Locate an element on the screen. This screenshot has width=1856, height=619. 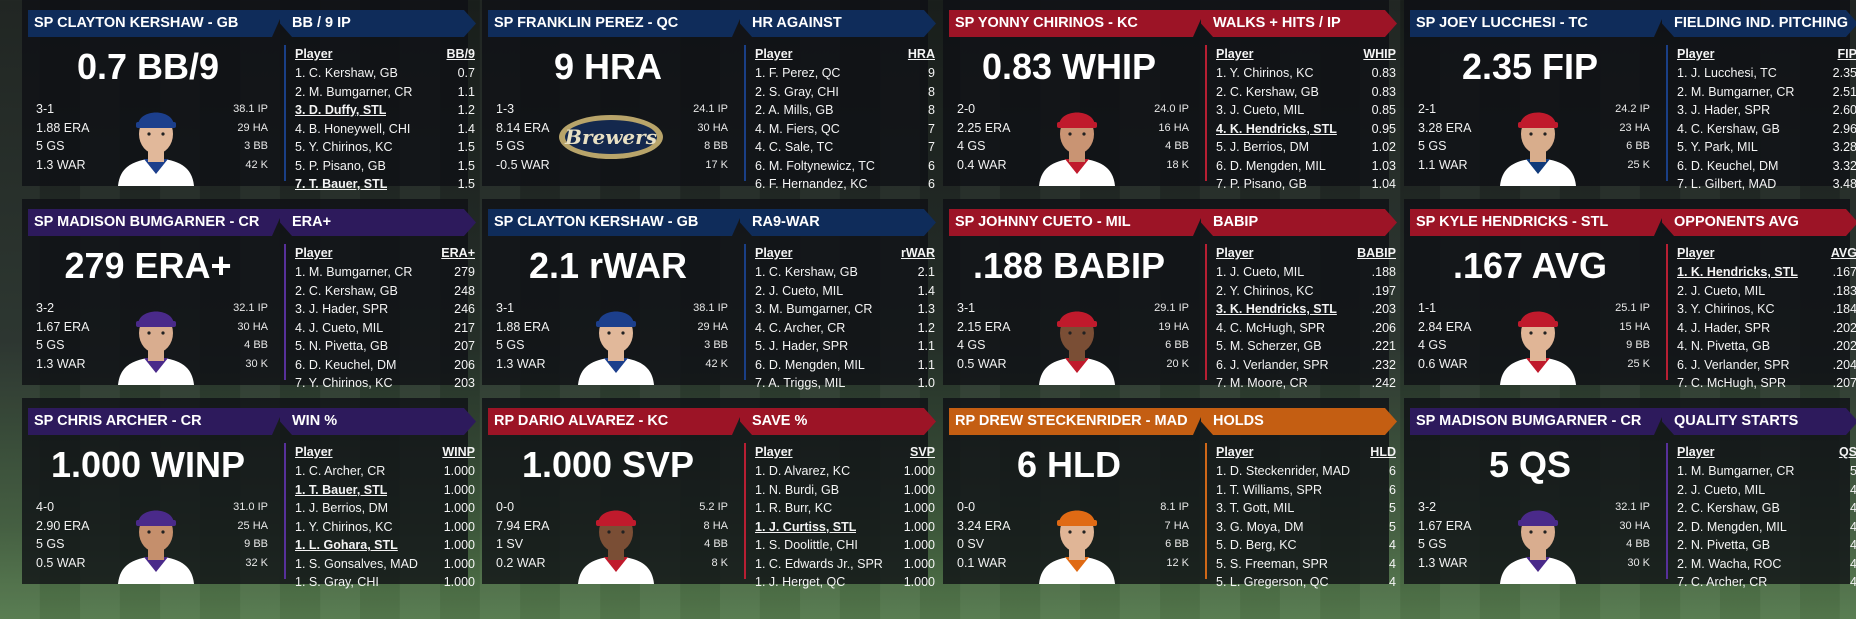
leaderboard-row: 1. J. Berrios, DM 1.000 is located at coordinates (385, 508).